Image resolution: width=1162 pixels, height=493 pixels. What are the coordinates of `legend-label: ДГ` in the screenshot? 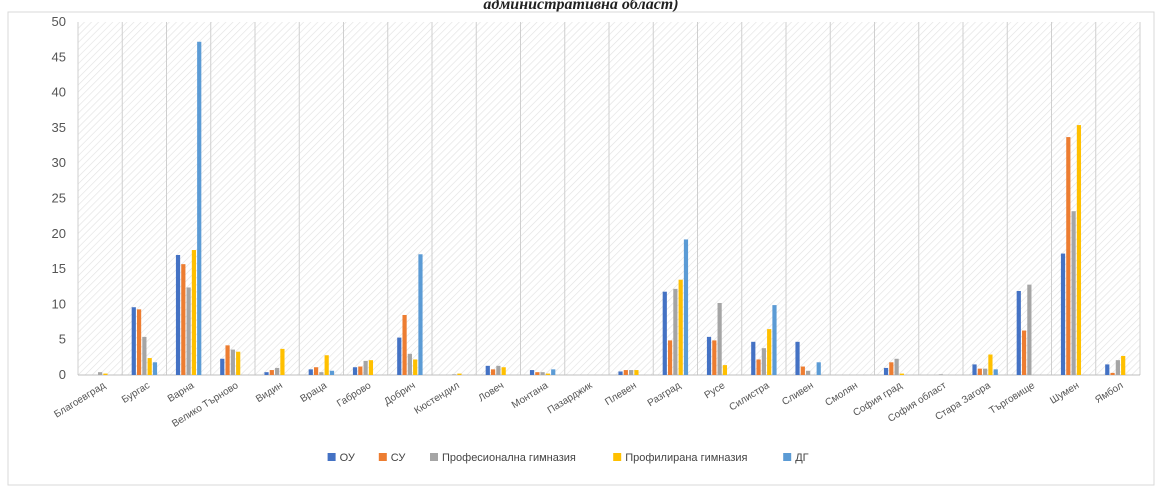 It's located at (801, 458).